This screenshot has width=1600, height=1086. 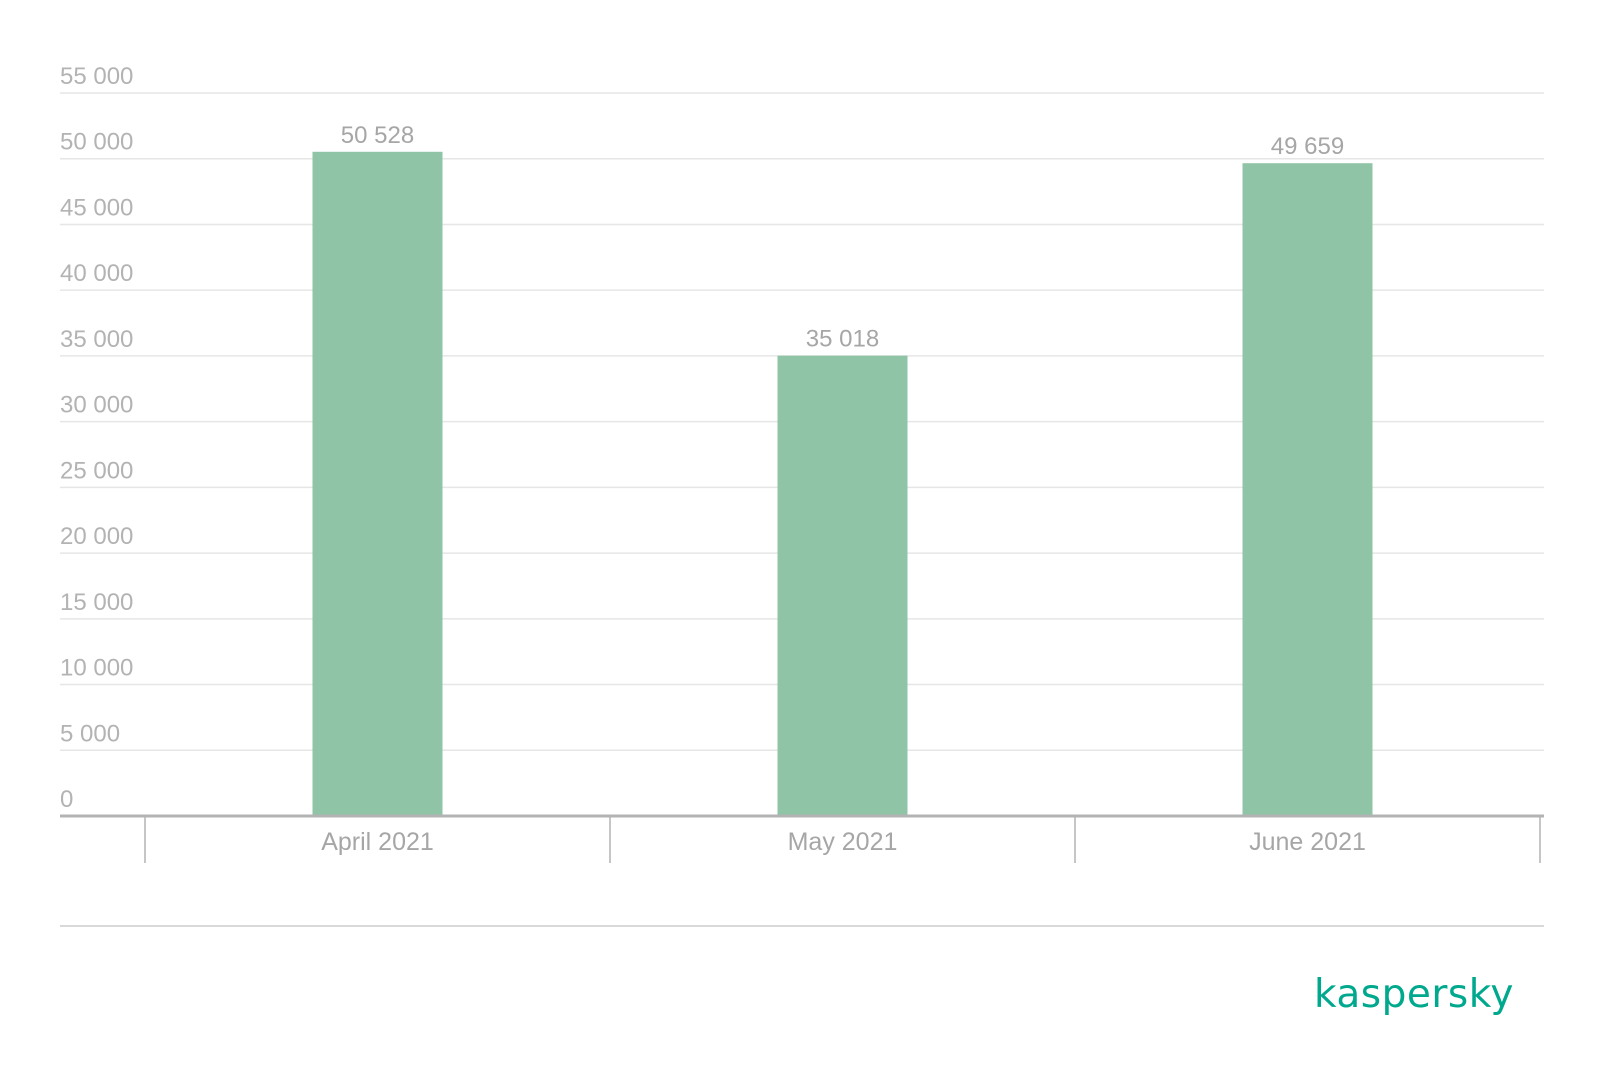 I want to click on y-tick-label: 25 000, so click(x=96, y=470).